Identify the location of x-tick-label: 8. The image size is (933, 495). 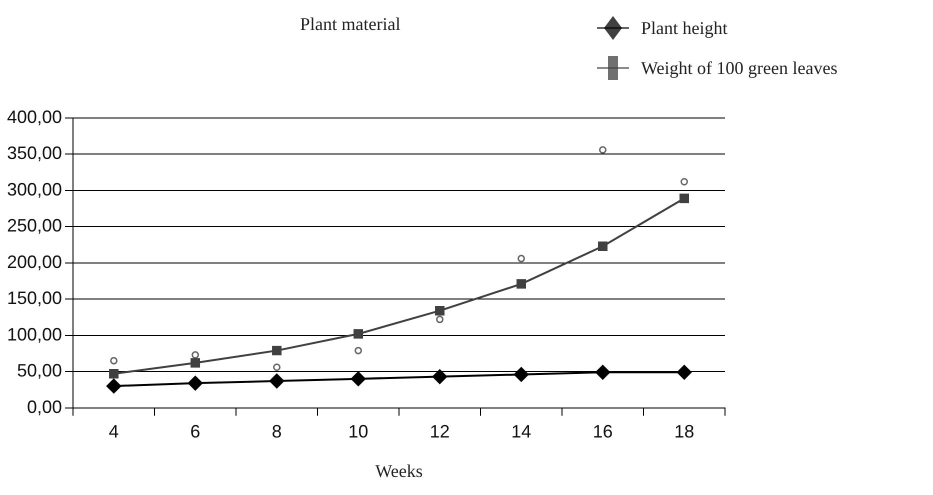
(277, 432).